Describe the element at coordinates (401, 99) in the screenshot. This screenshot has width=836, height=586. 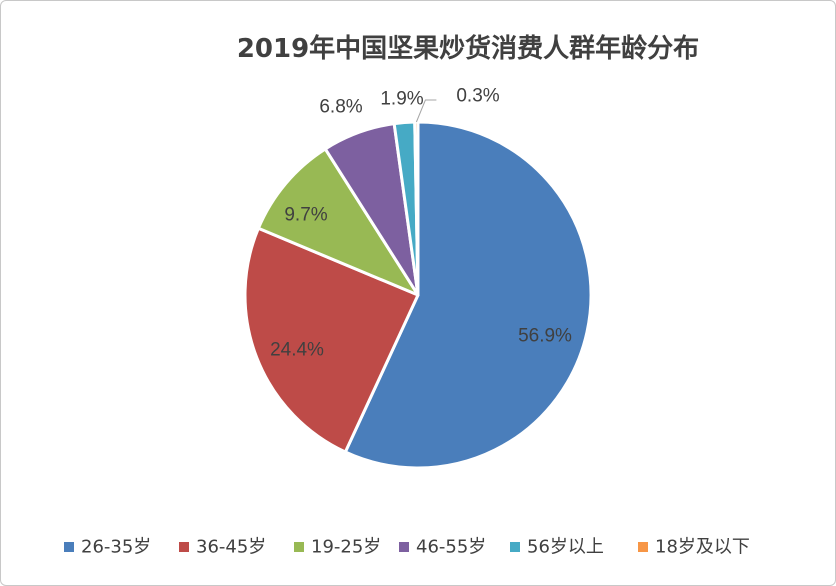
I see `data-label-5: 1.9%` at that location.